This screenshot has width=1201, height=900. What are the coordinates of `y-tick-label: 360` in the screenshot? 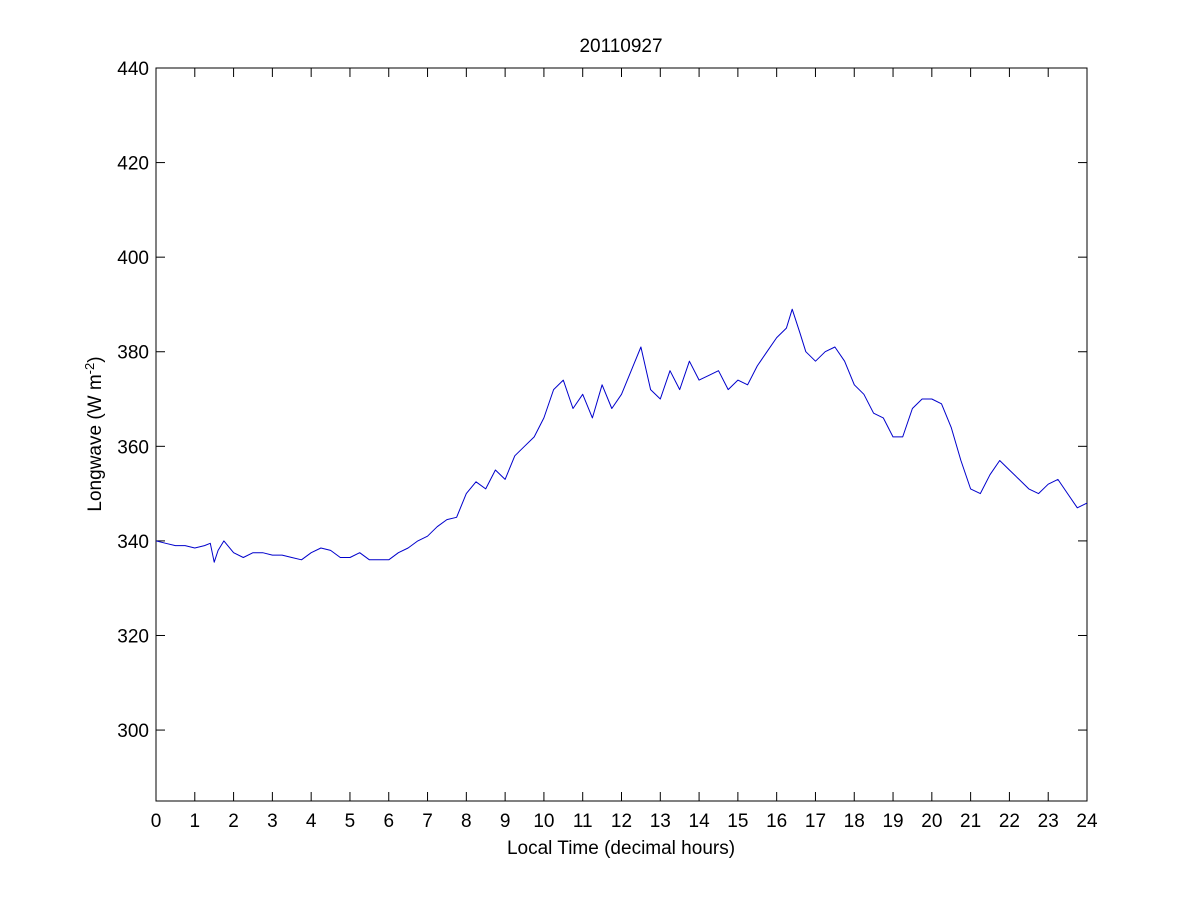 It's located at (133, 447).